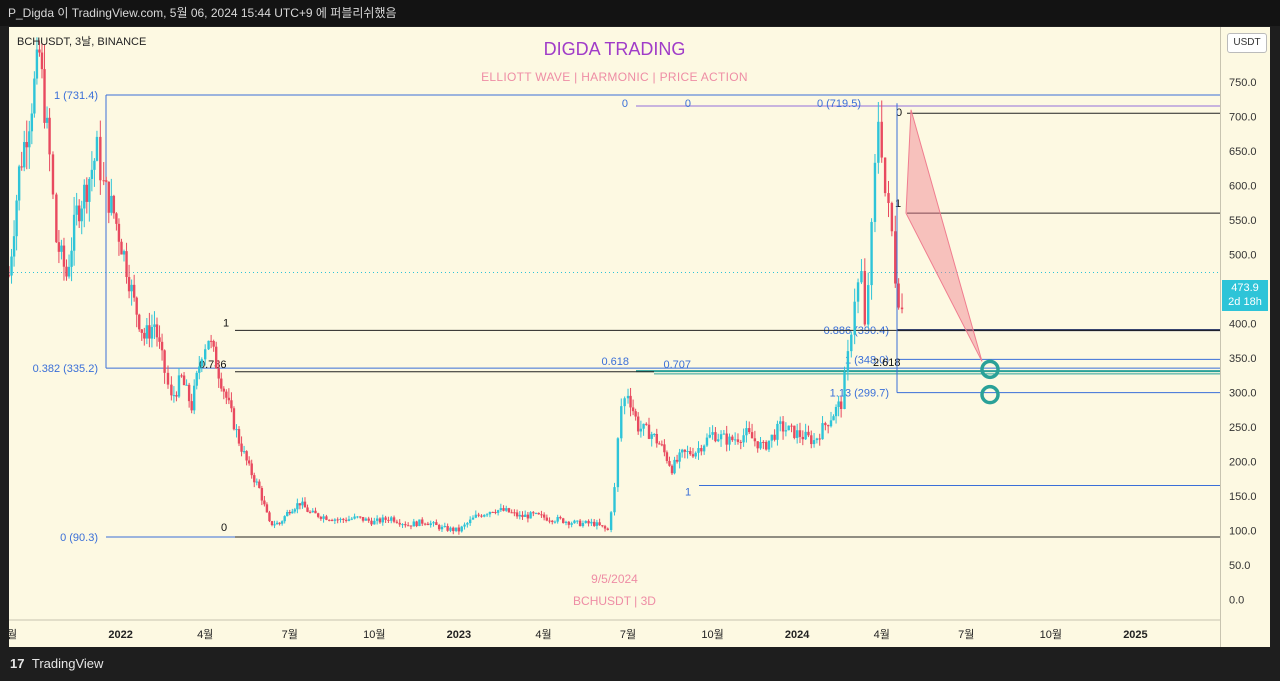 The image size is (1280, 681). Describe the element at coordinates (1245, 302) in the screenshot. I see `bar-countdown: 2d 18h` at that location.